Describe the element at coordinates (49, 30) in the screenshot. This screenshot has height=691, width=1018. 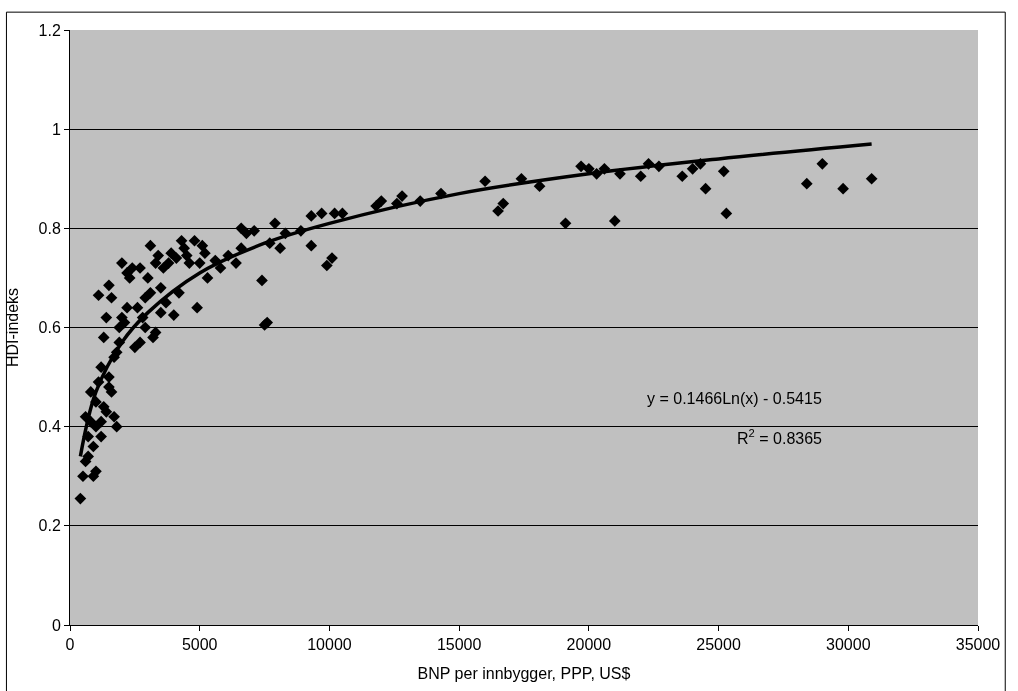
I see `y-tick-label: 1.2` at that location.